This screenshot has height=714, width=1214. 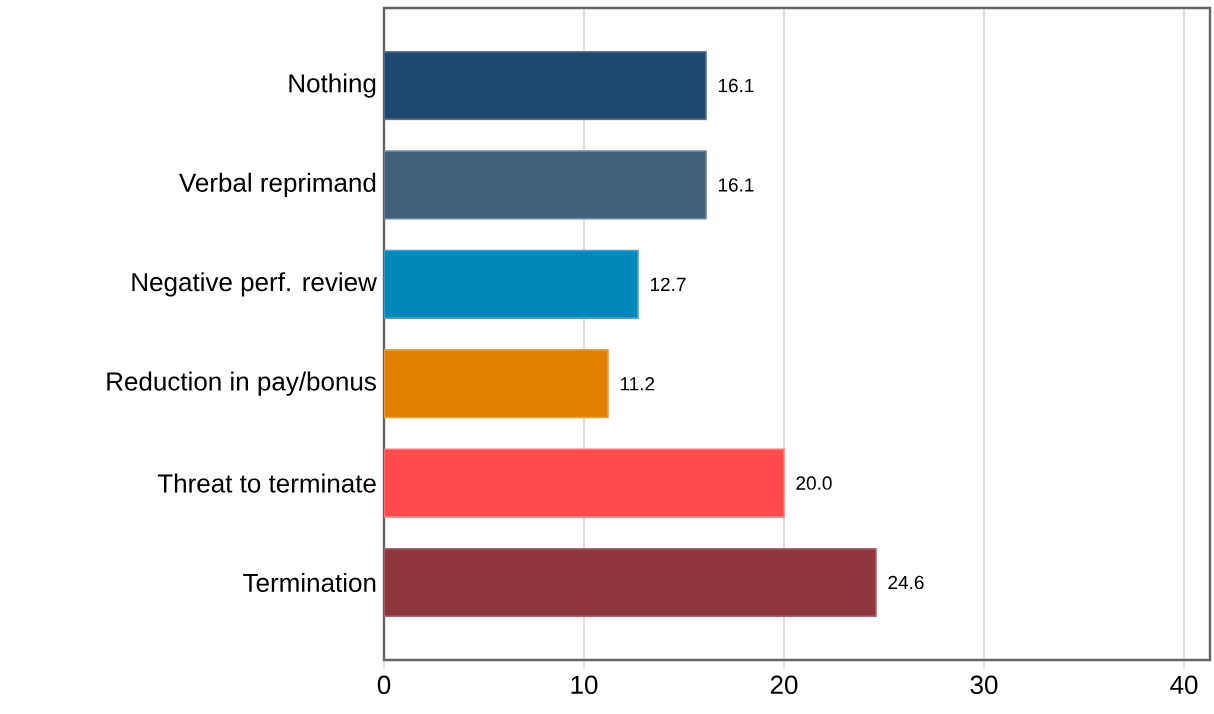 I want to click on data-label: 11.2, so click(x=637, y=384).